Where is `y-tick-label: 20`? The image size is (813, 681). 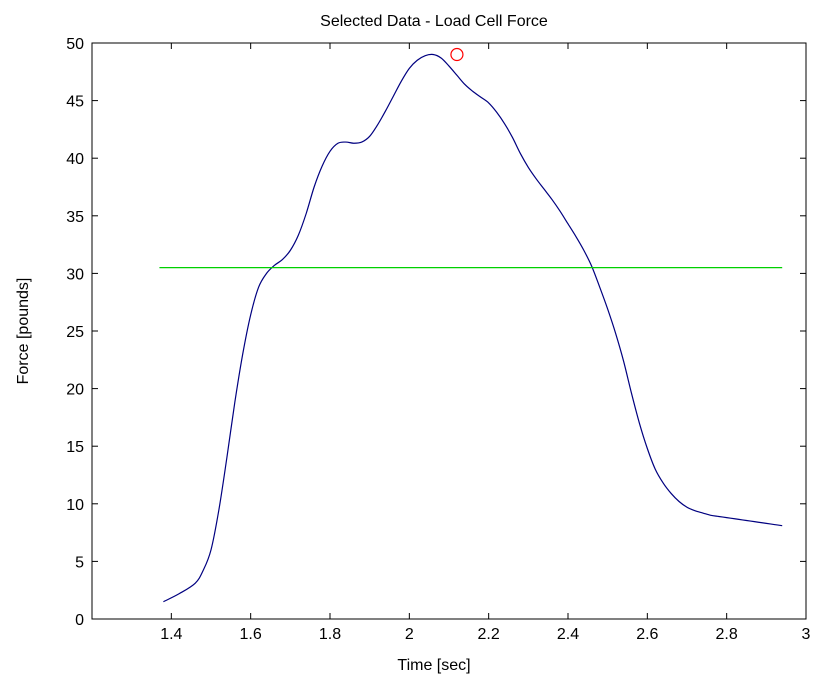 y-tick-label: 20 is located at coordinates (75, 390).